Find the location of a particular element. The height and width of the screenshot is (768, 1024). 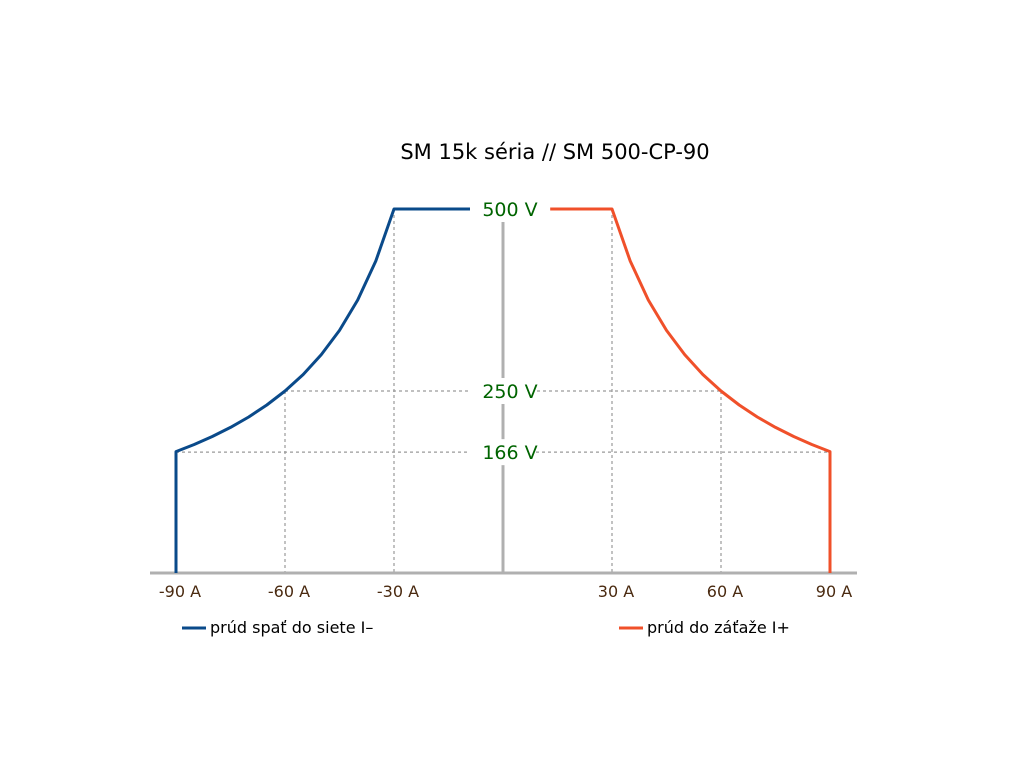

x-tick-label: 90 A is located at coordinates (834, 591).